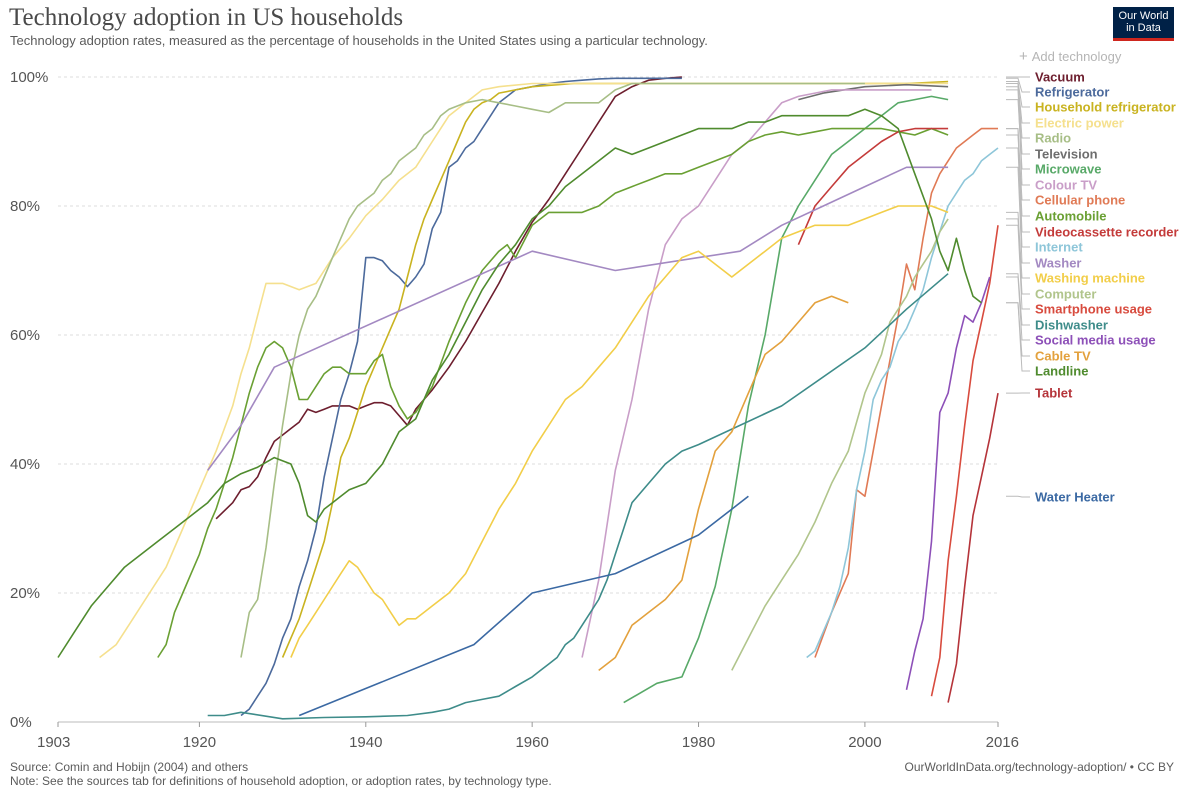 This screenshot has width=1184, height=798. I want to click on x-tick-label: 2000, so click(864, 742).